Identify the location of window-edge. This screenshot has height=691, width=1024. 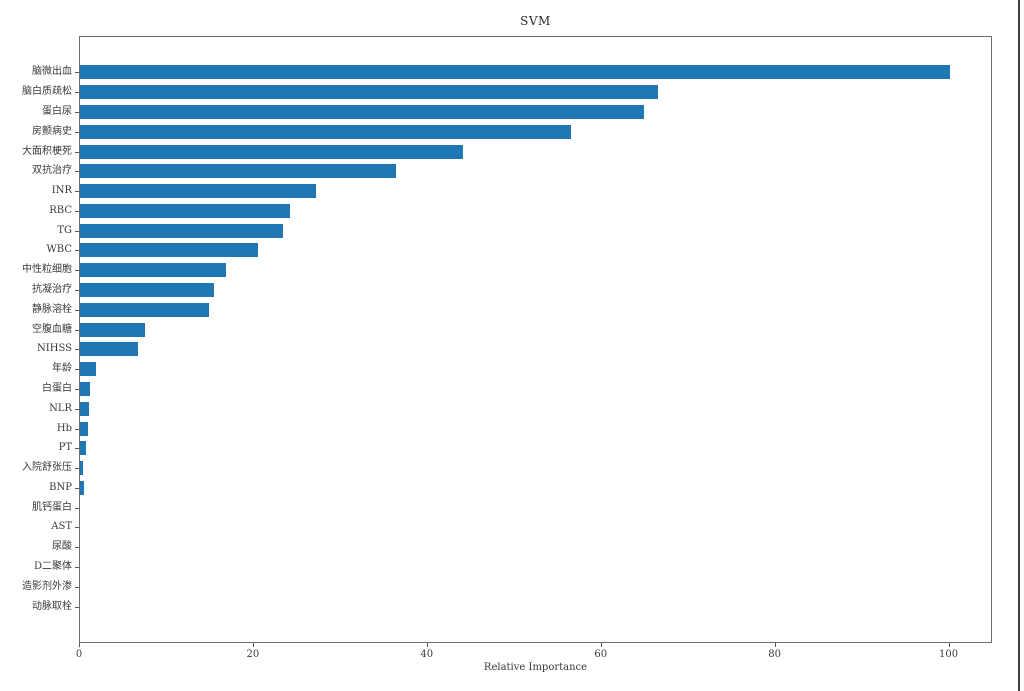
(1019, 345).